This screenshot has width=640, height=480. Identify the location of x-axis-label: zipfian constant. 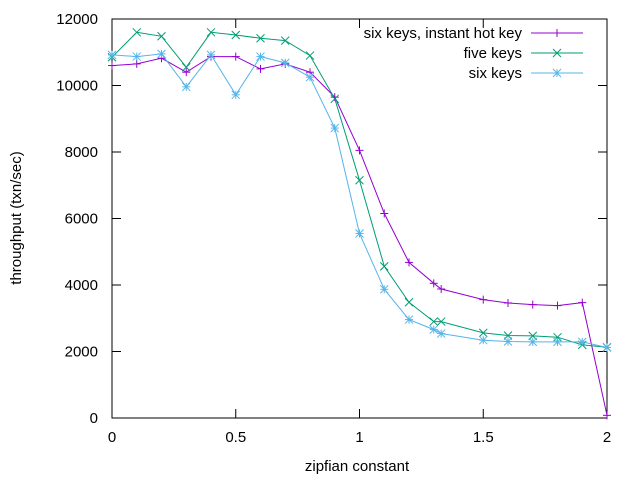
(357, 466).